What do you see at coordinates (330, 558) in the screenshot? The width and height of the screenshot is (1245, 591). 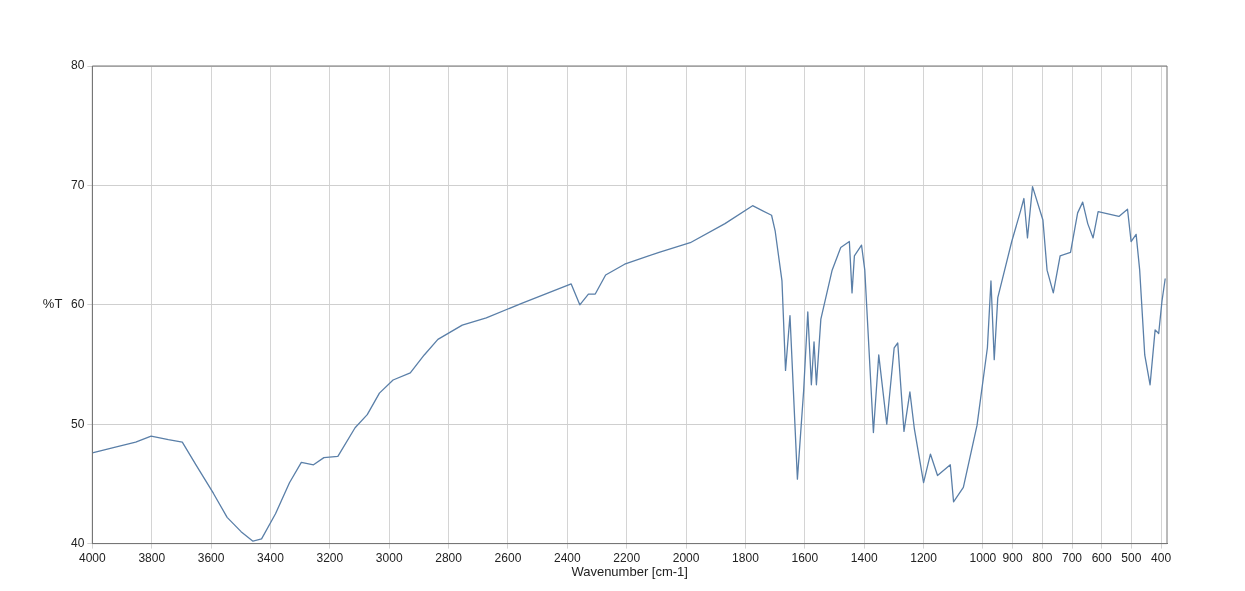 I see `x-tick-label: 3200` at bounding box center [330, 558].